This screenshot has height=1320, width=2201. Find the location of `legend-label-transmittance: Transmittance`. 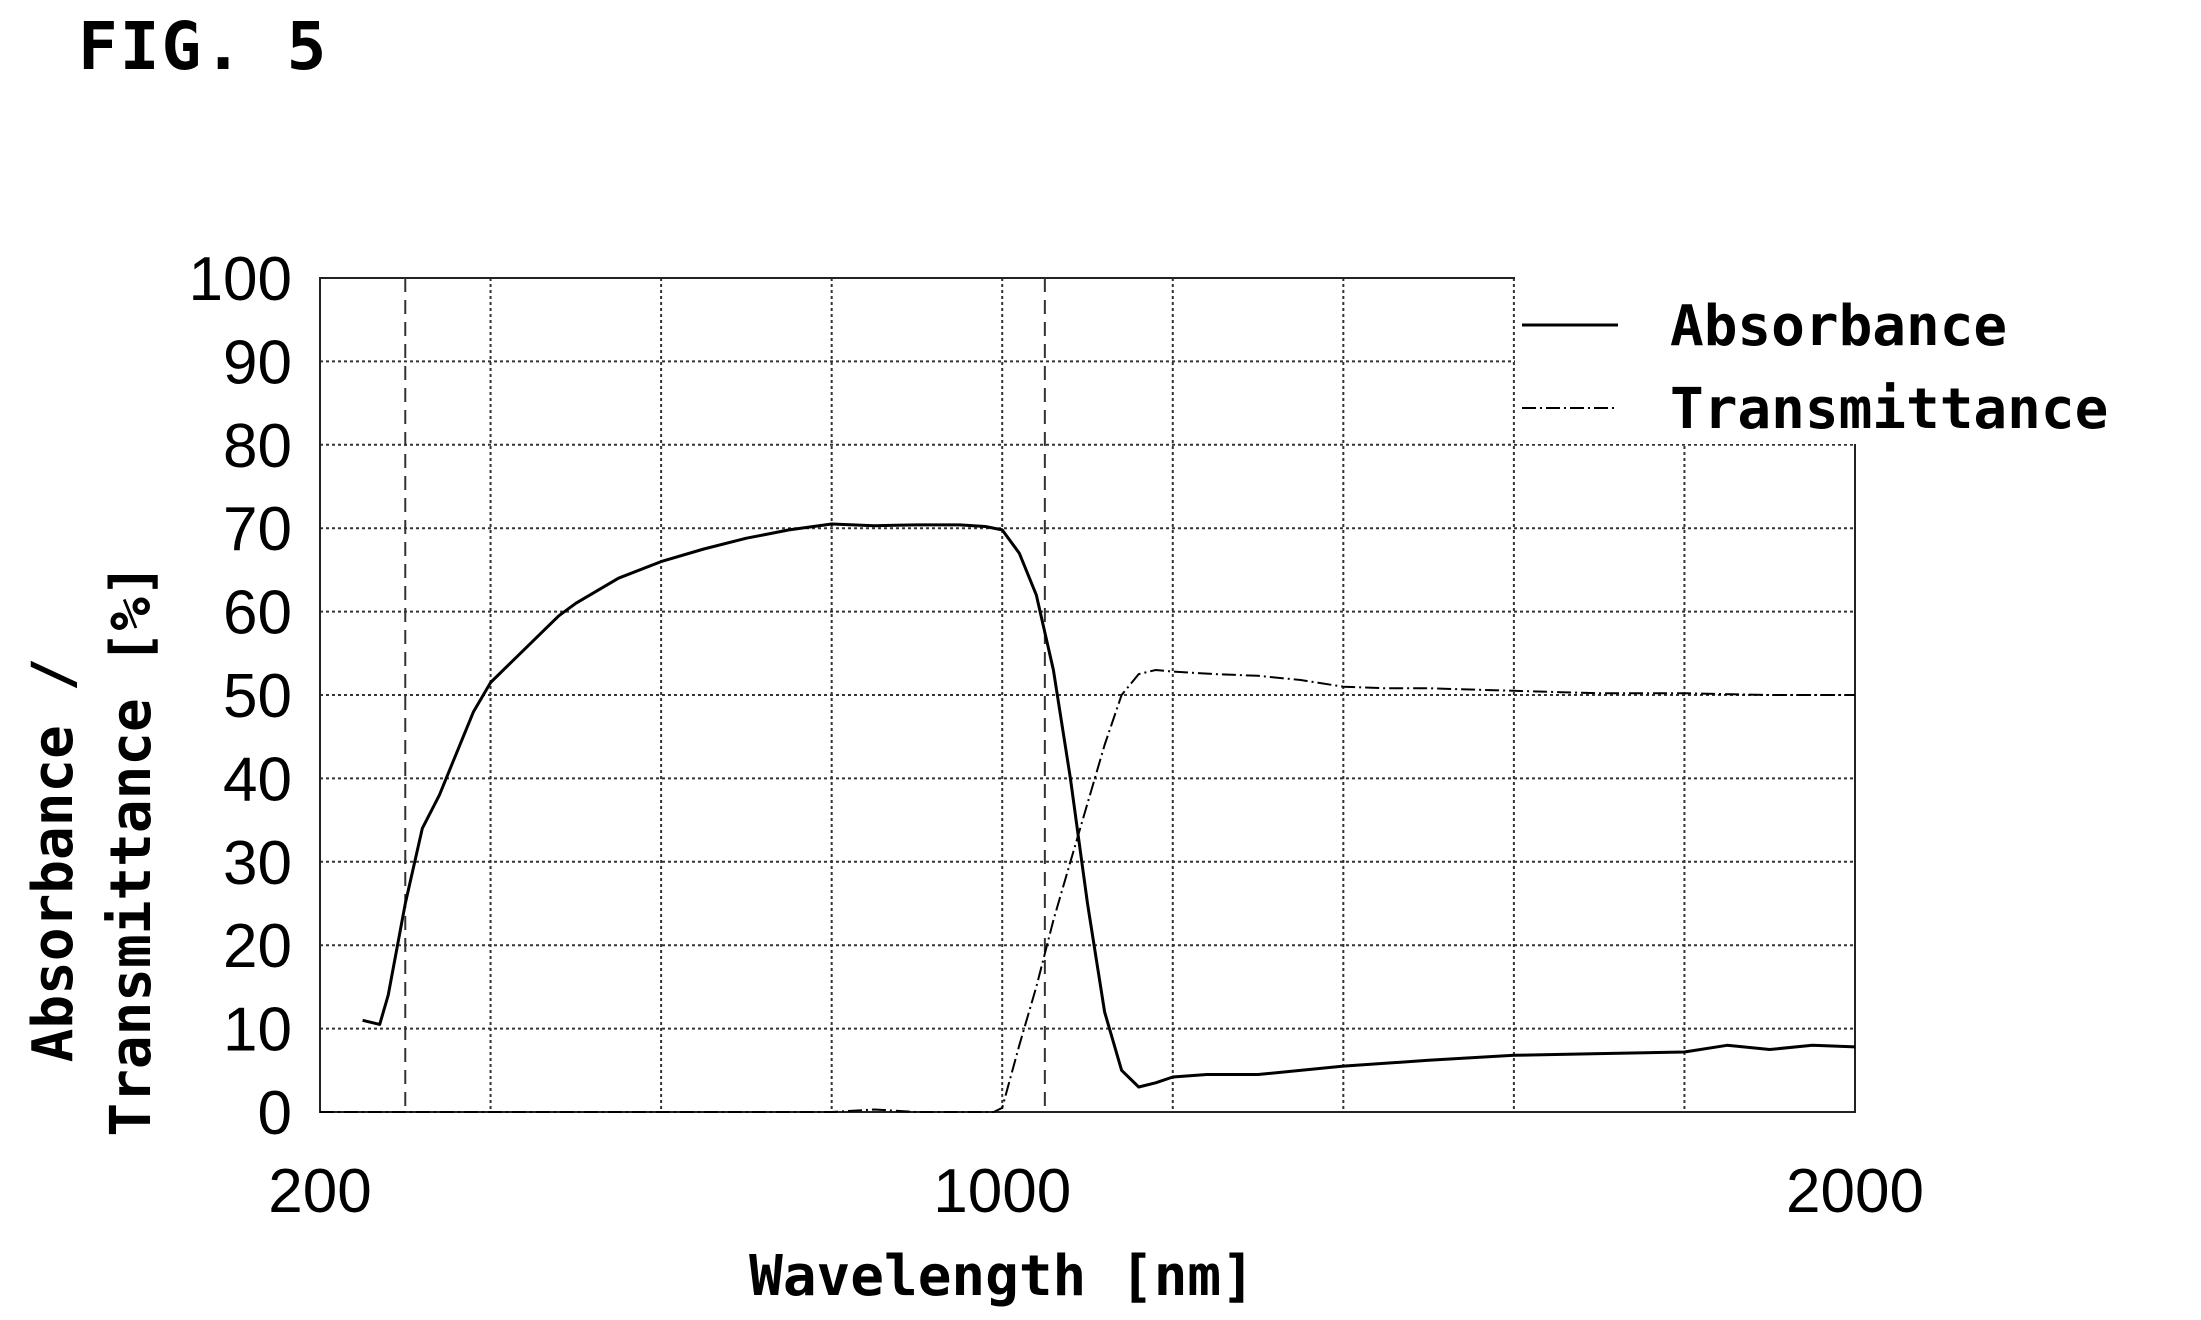

legend-label-transmittance: Transmittance is located at coordinates (1889, 409).